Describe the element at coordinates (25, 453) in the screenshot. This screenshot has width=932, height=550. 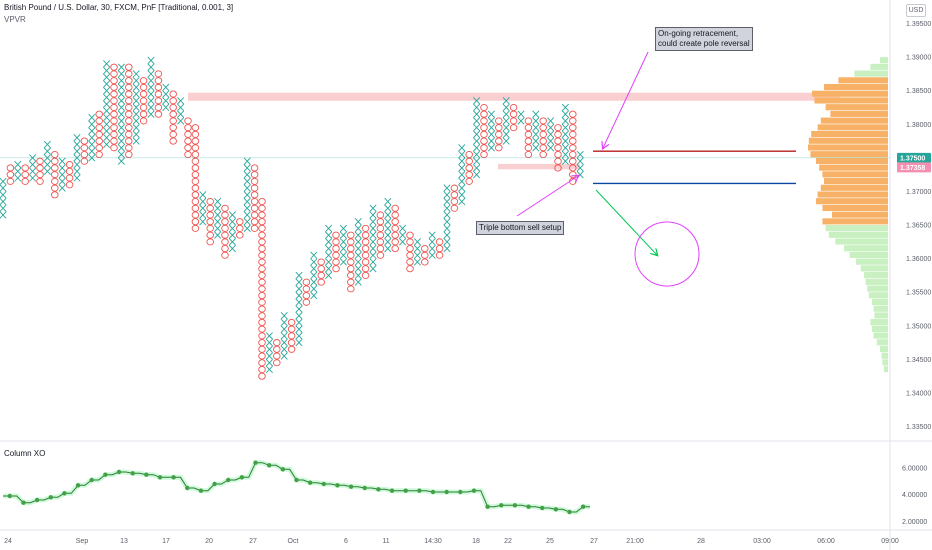
I see `subpanel-title: Column XO` at that location.